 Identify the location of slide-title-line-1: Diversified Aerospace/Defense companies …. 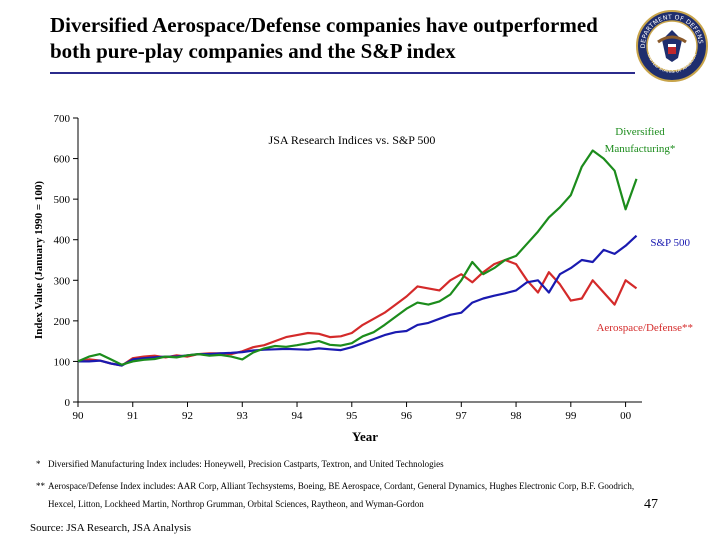
(324, 25).